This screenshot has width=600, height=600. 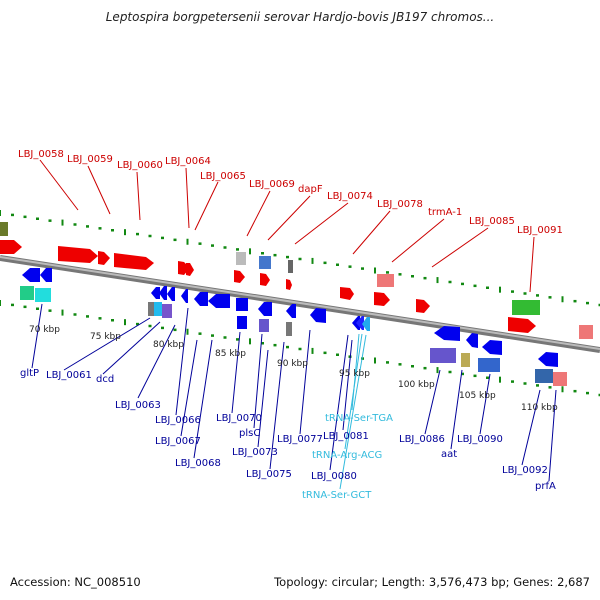 What do you see at coordinates (168, 345) in the screenshot?
I see `scale-label: 80 kbp` at bounding box center [168, 345].